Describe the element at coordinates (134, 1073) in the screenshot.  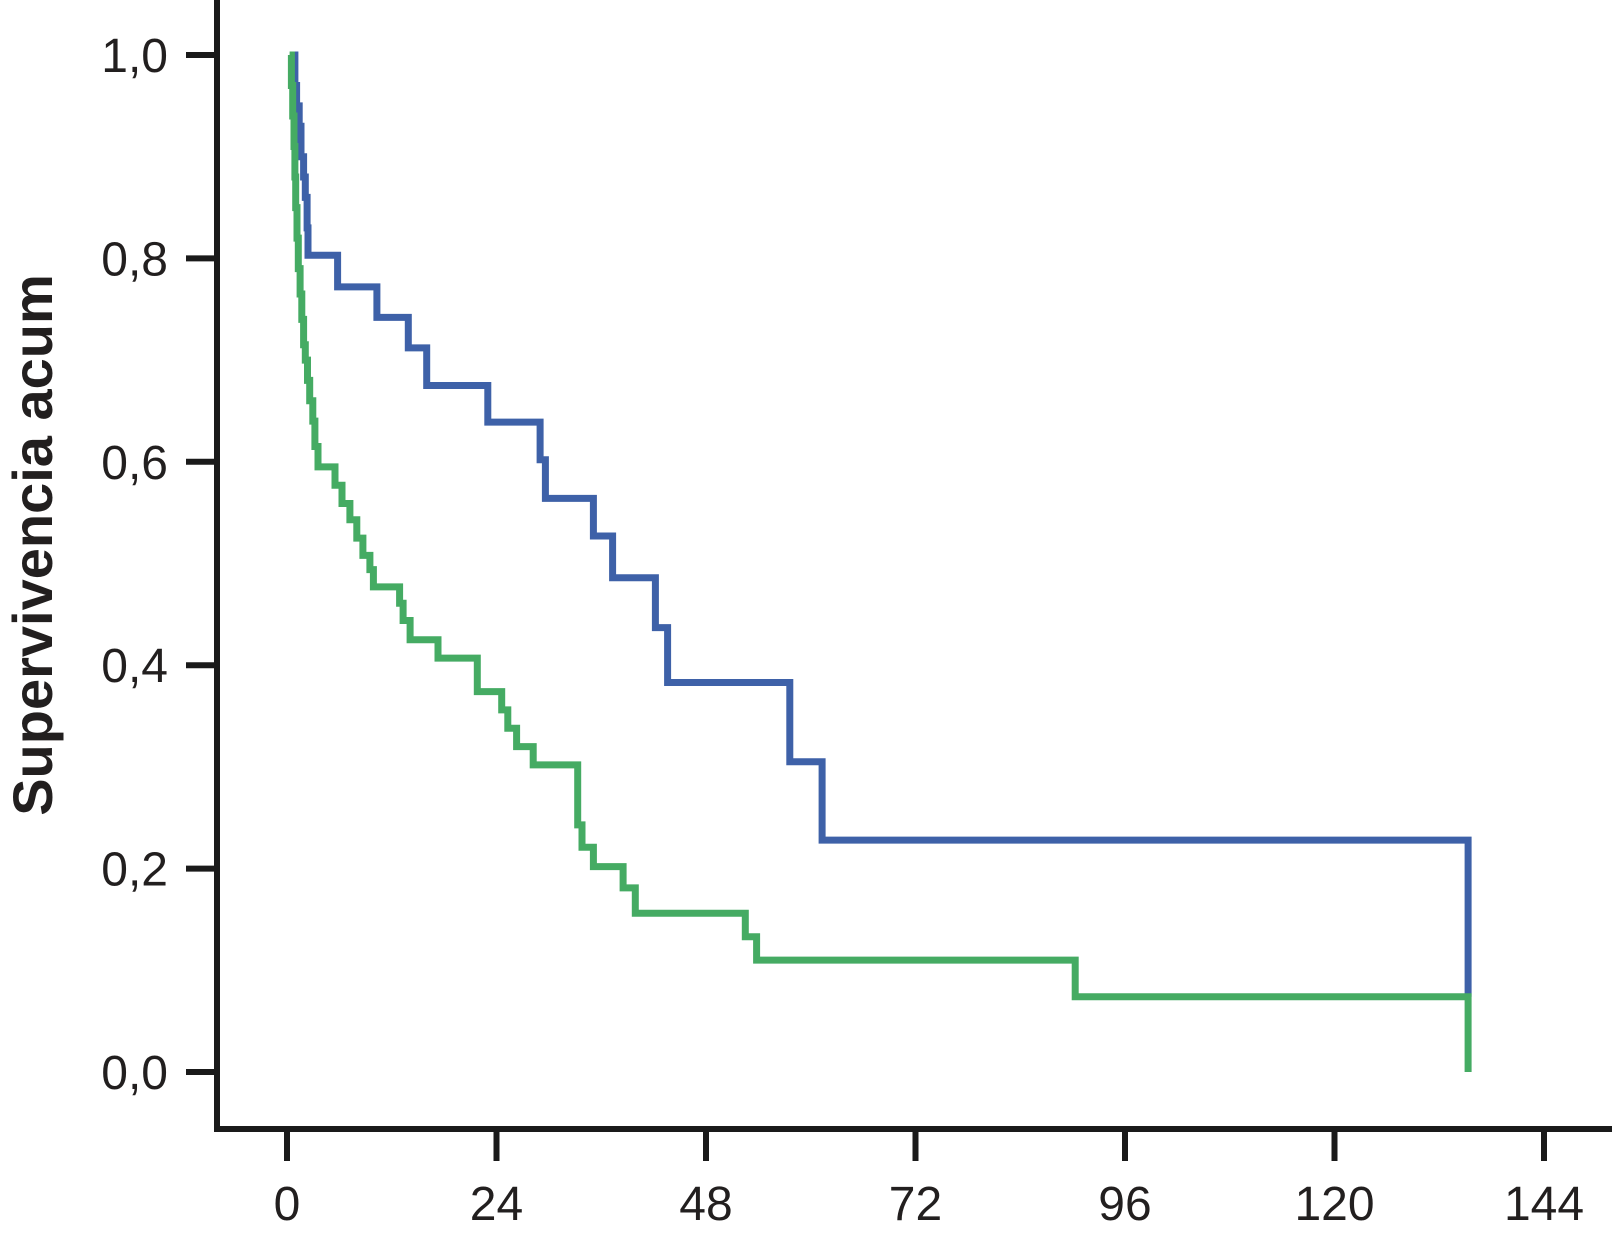
I see `y-tick-label: 0,0` at that location.